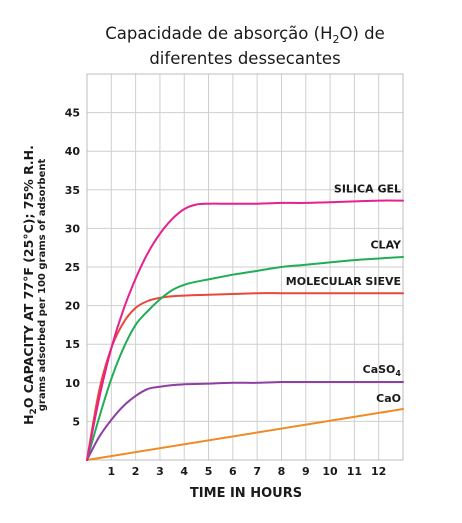 This screenshot has height=523, width=462. I want to click on chart-title-line1: Capacidade de absorção (H2O) de, so click(245, 35).